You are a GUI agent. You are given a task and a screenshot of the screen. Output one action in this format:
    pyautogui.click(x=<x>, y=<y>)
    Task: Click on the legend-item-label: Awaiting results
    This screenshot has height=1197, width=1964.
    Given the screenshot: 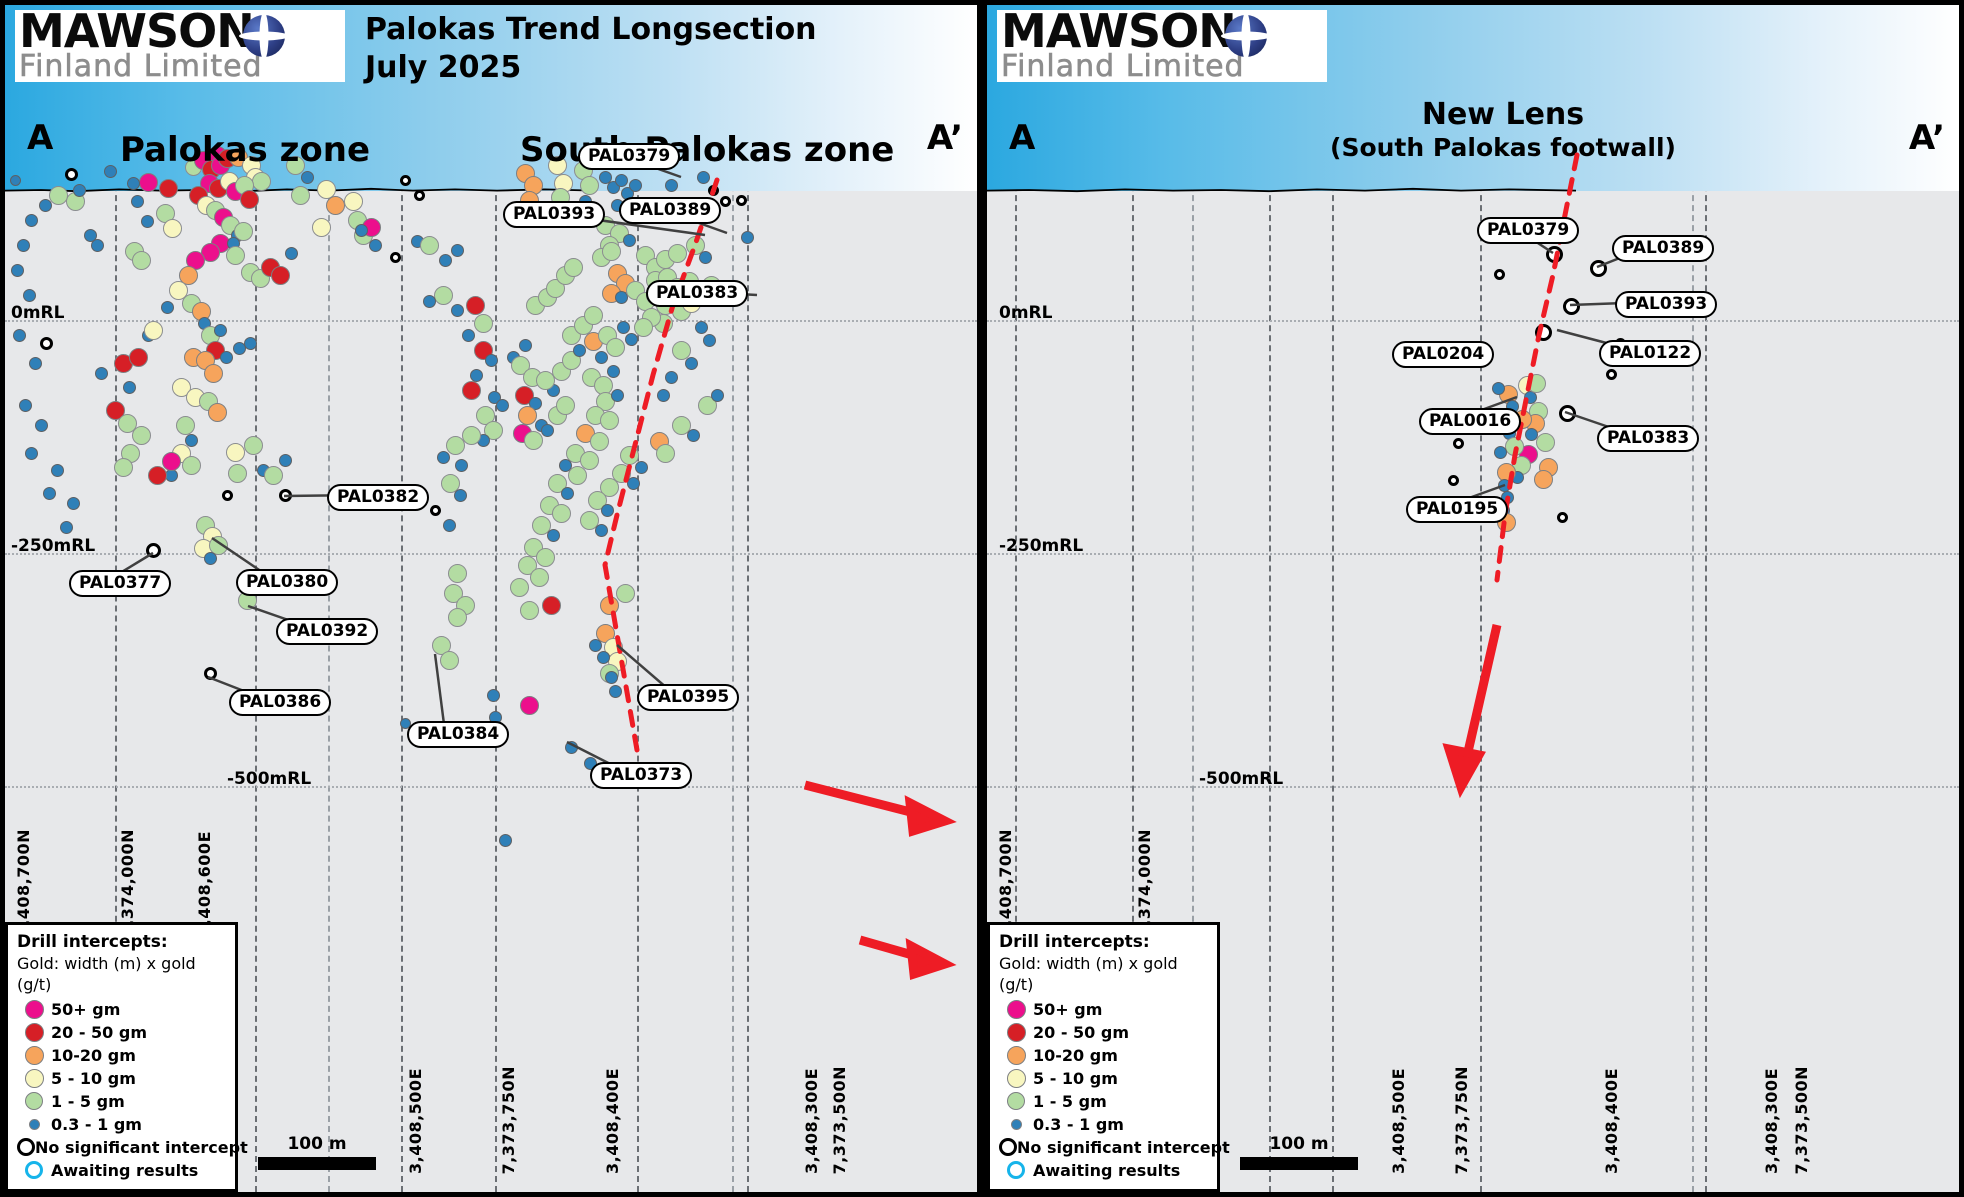 What is the action you would take?
    pyautogui.click(x=1107, y=1170)
    